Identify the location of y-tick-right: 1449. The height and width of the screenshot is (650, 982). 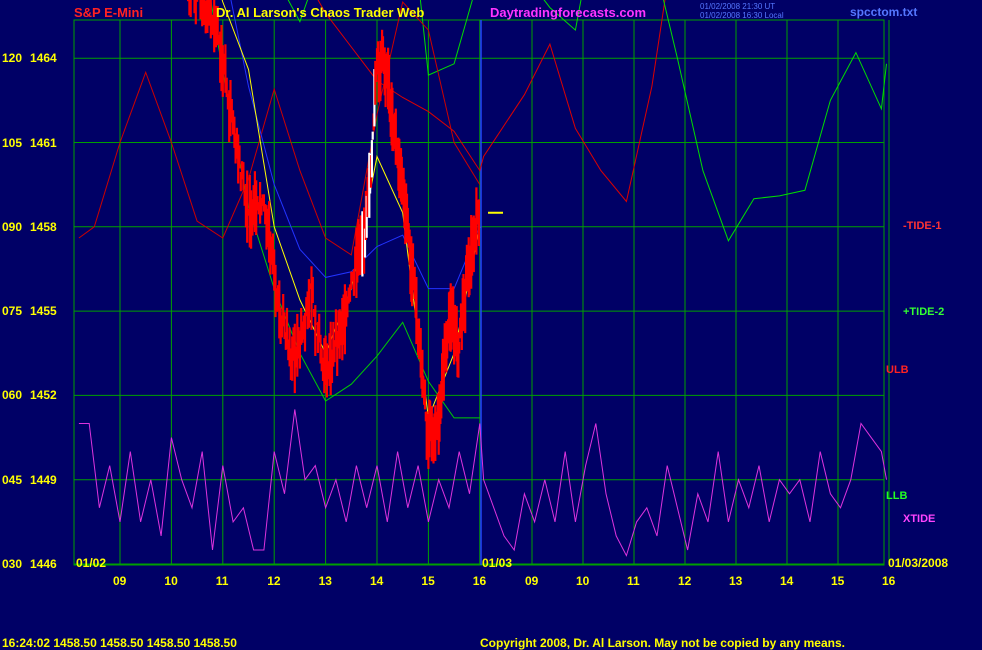
(43, 479).